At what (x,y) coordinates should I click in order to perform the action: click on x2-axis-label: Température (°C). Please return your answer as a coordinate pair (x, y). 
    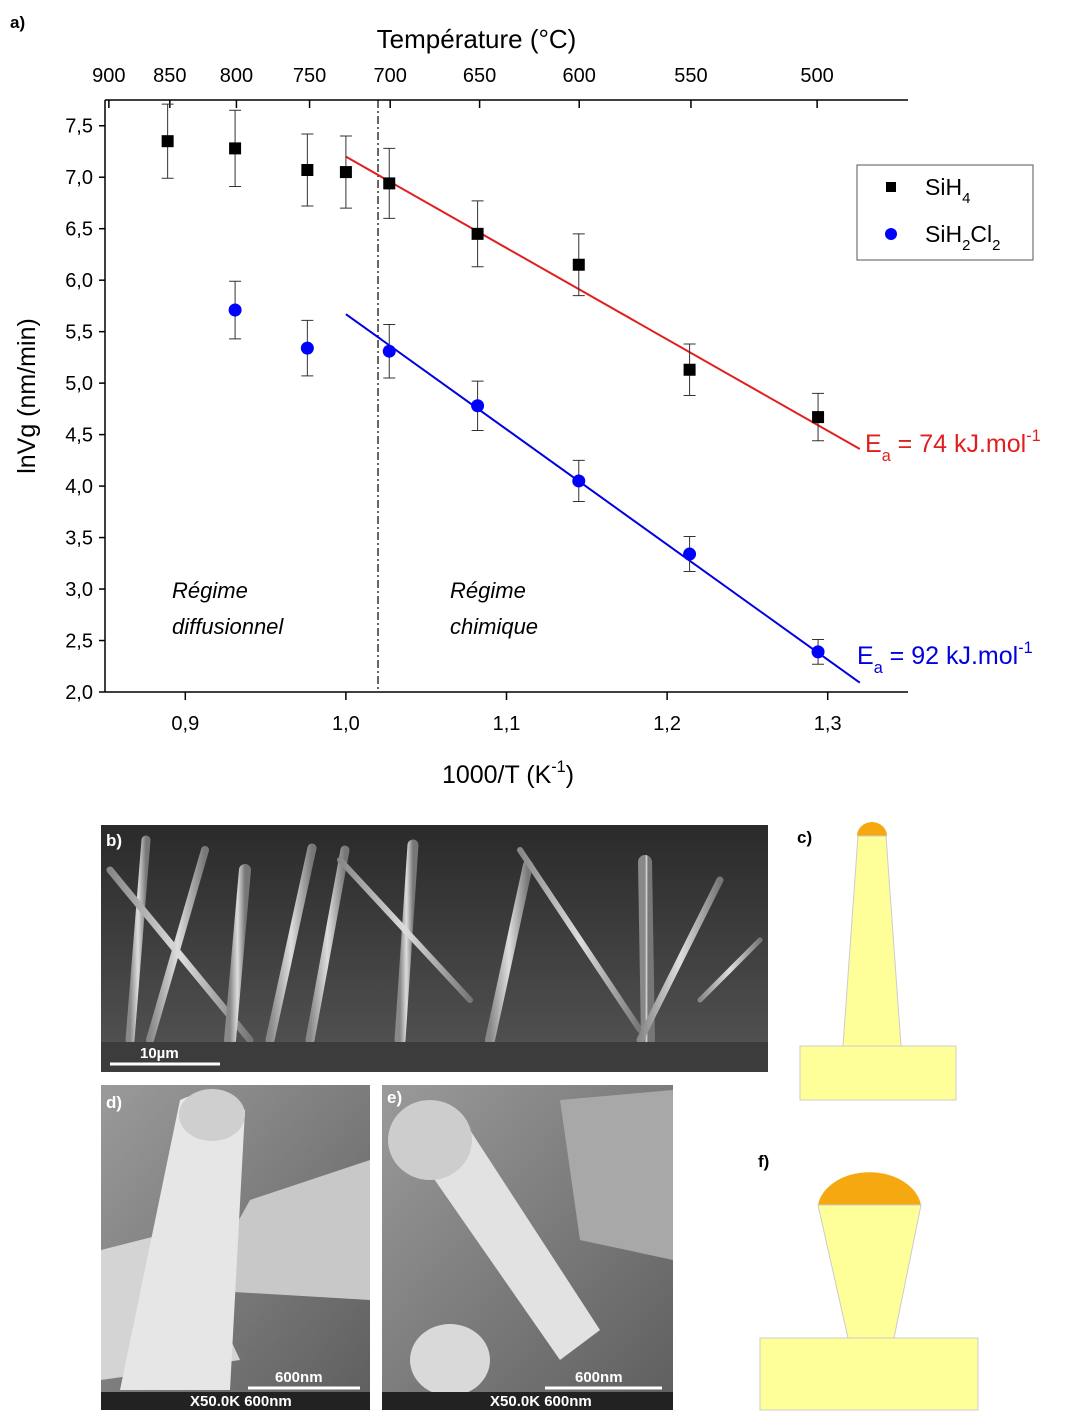
    Looking at the image, I should click on (477, 39).